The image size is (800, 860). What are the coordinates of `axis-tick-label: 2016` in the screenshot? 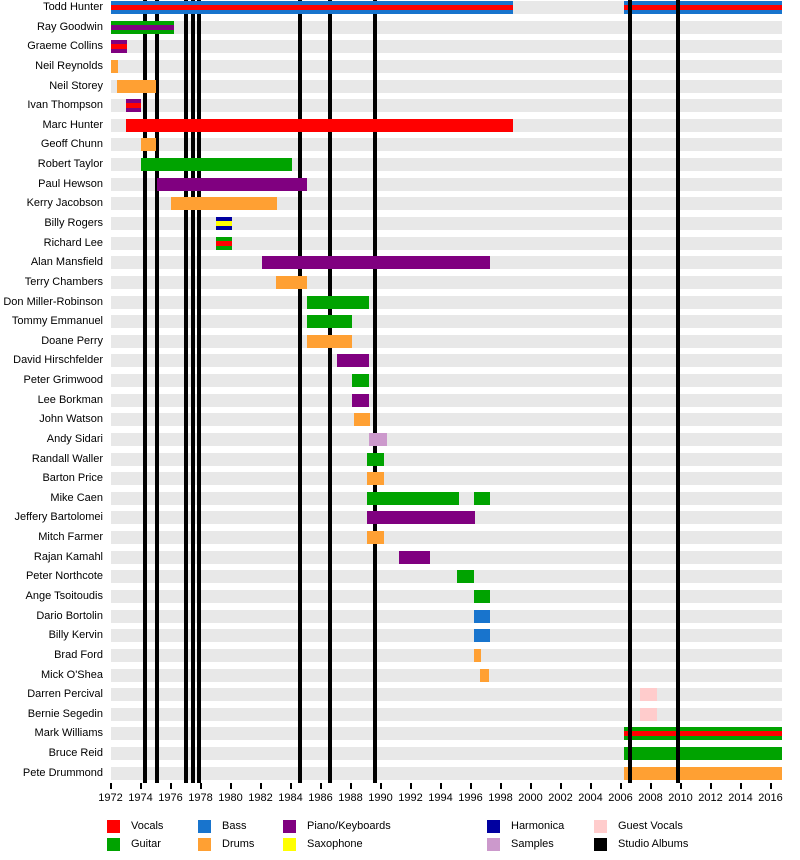 It's located at (770, 798).